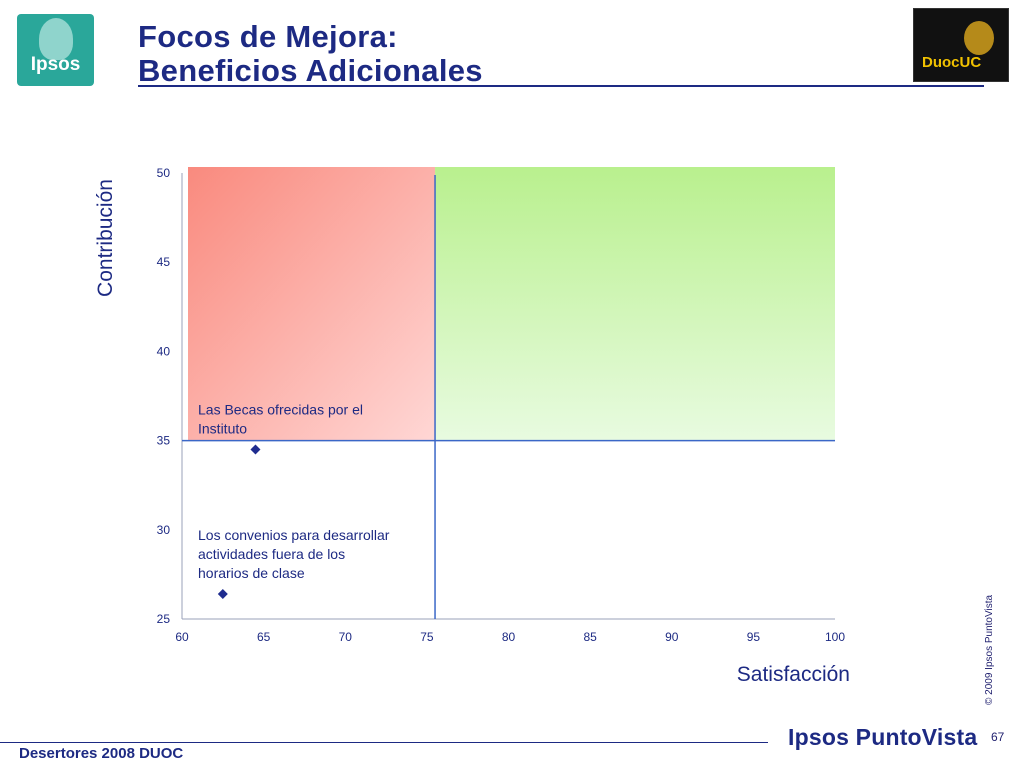 The height and width of the screenshot is (768, 1024). What do you see at coordinates (883, 737) in the screenshot?
I see `footer-brand: Ipsos PuntoVista` at bounding box center [883, 737].